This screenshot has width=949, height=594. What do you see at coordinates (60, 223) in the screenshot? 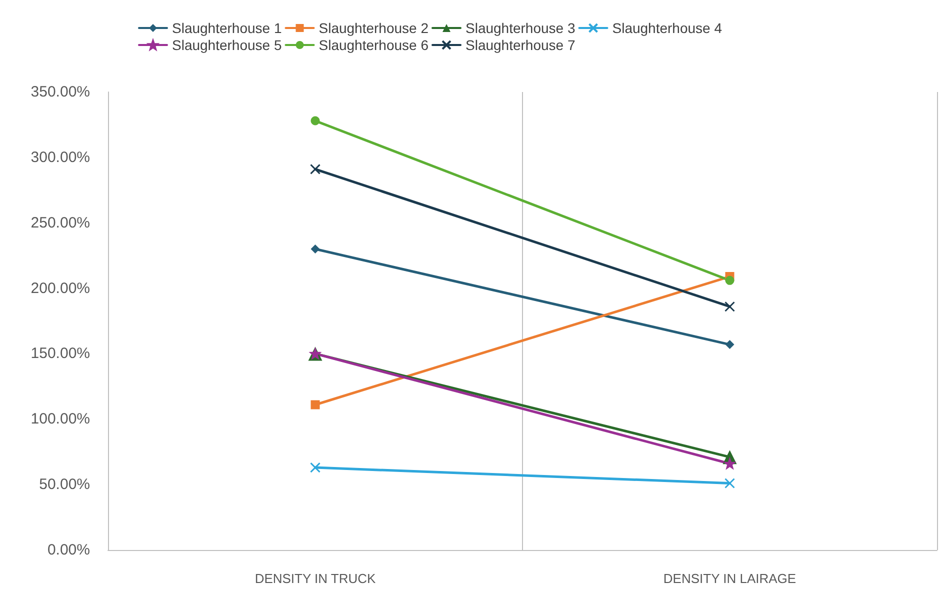
I see `y-tick-label: 250.00%` at bounding box center [60, 223].